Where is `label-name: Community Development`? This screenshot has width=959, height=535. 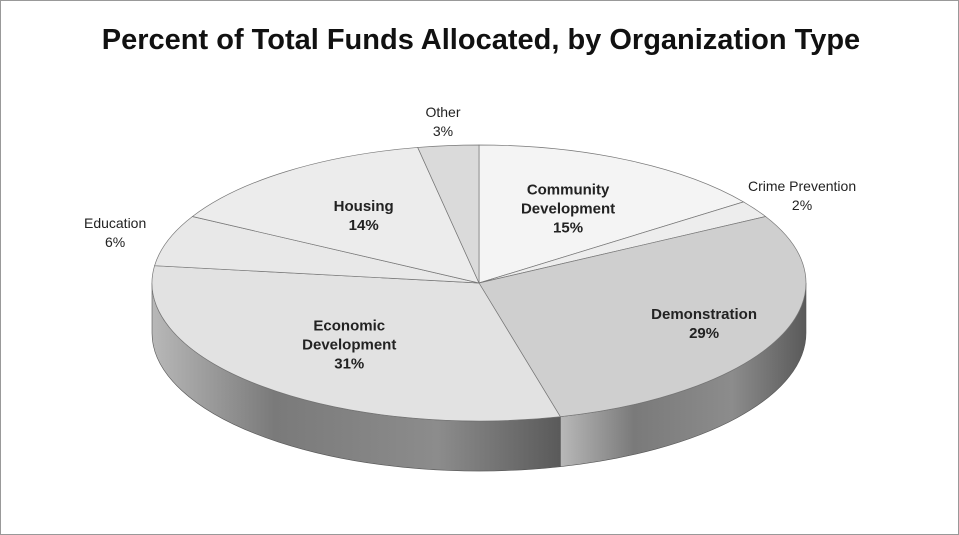
label-name: Community Development is located at coordinates (568, 199).